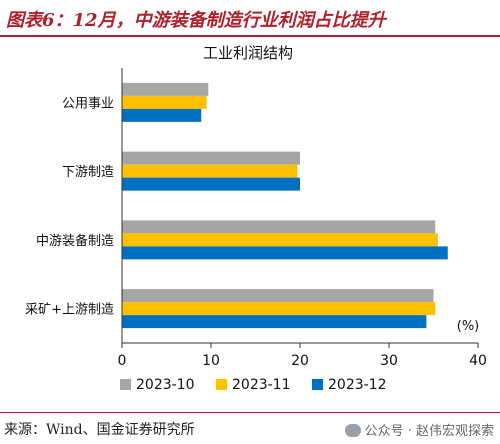 This screenshot has height=444, width=500. I want to click on wechat-icon, so click(352, 430).